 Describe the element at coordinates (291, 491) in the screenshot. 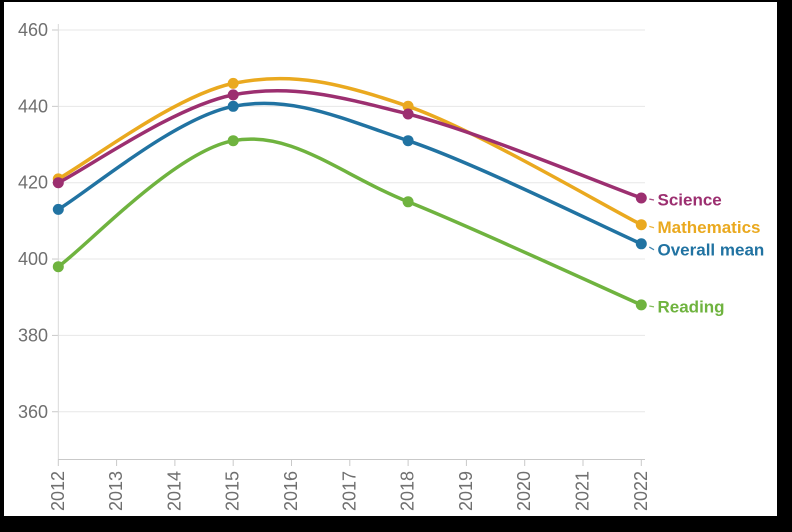

I see `x-tick-label: 2016` at that location.